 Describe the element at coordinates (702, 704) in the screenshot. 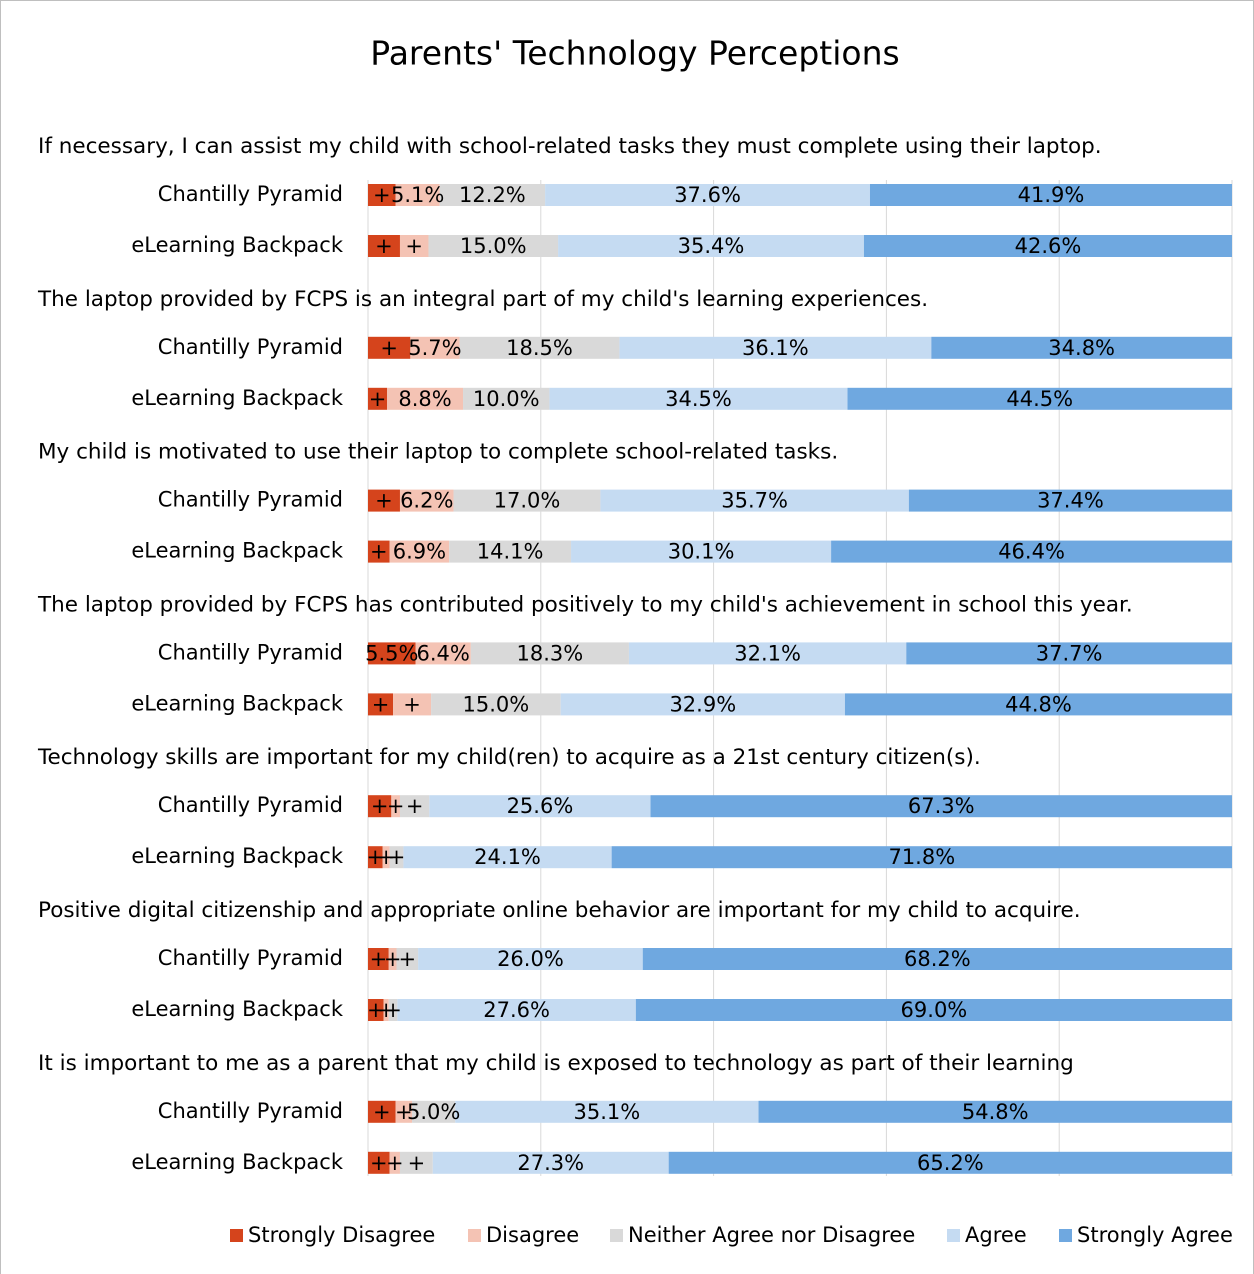

I see `value-label: 32.9%` at that location.